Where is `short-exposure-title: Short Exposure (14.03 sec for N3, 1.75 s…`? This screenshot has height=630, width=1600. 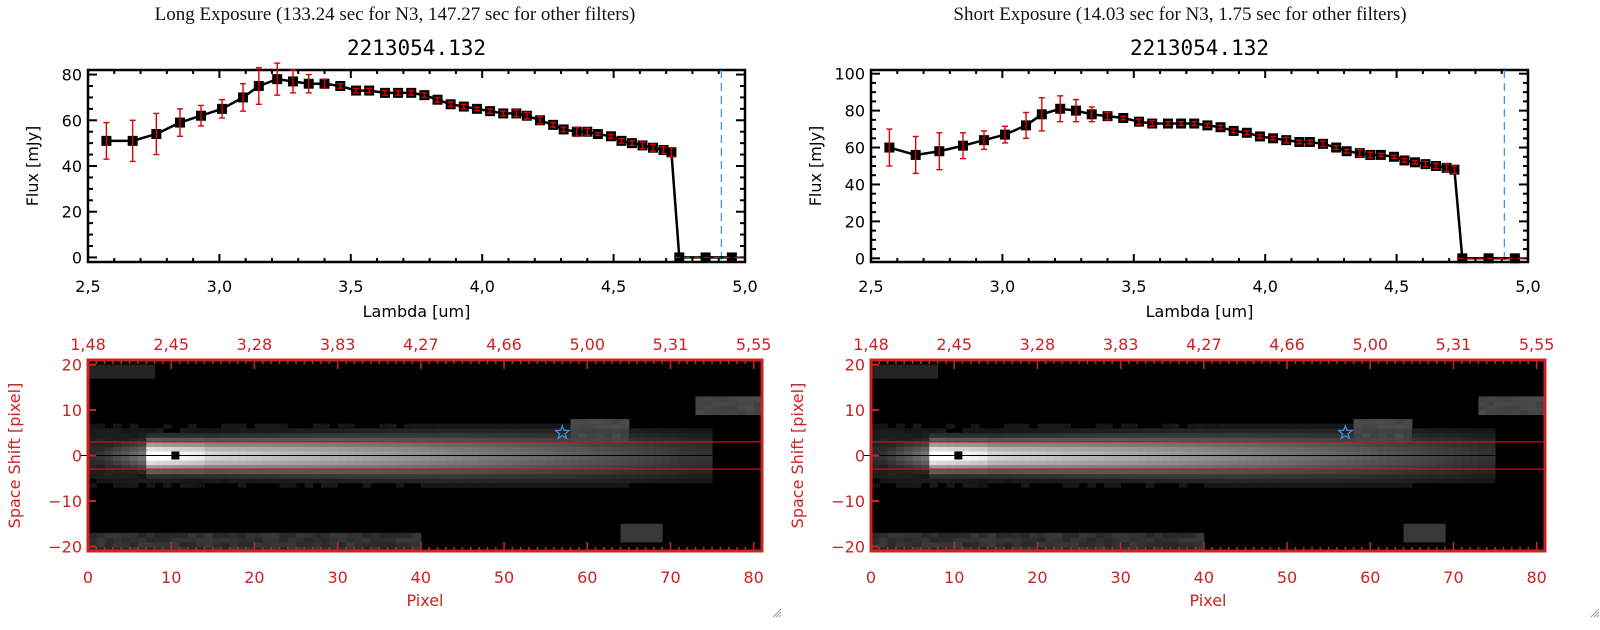 short-exposure-title: Short Exposure (14.03 sec for N3, 1.75 s… is located at coordinates (1180, 14).